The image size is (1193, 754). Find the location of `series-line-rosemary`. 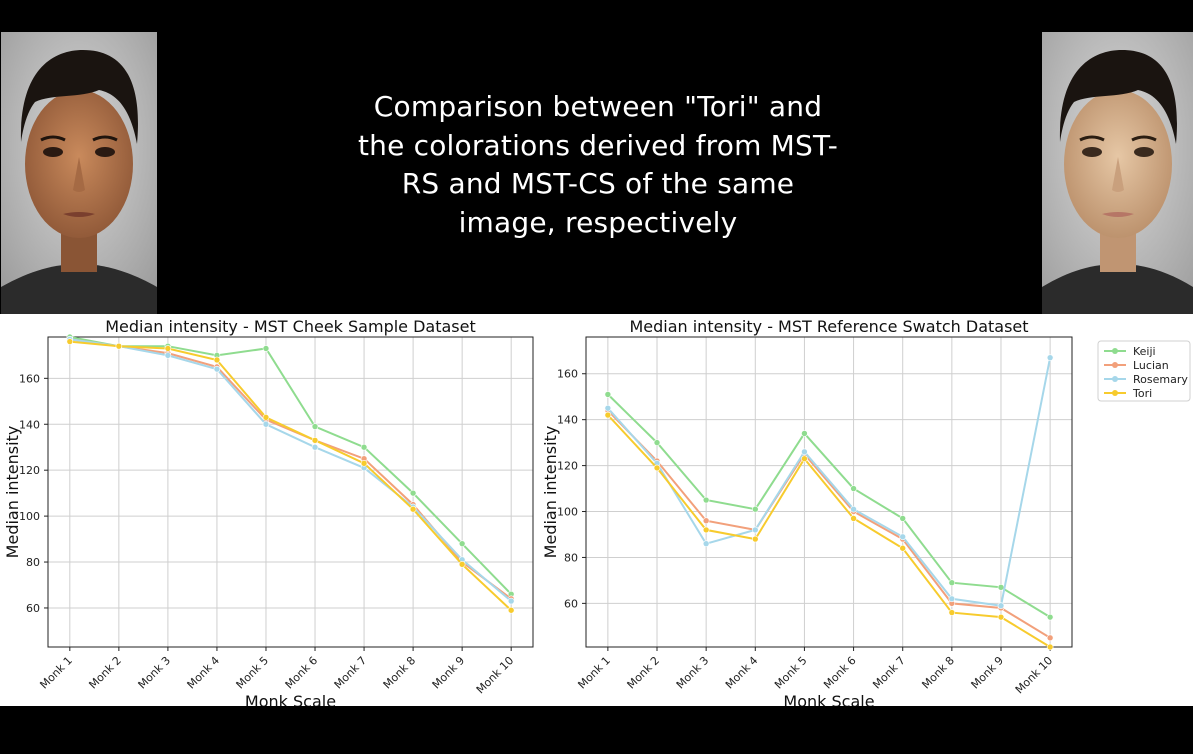

series-line-rosemary is located at coordinates (829, 482).